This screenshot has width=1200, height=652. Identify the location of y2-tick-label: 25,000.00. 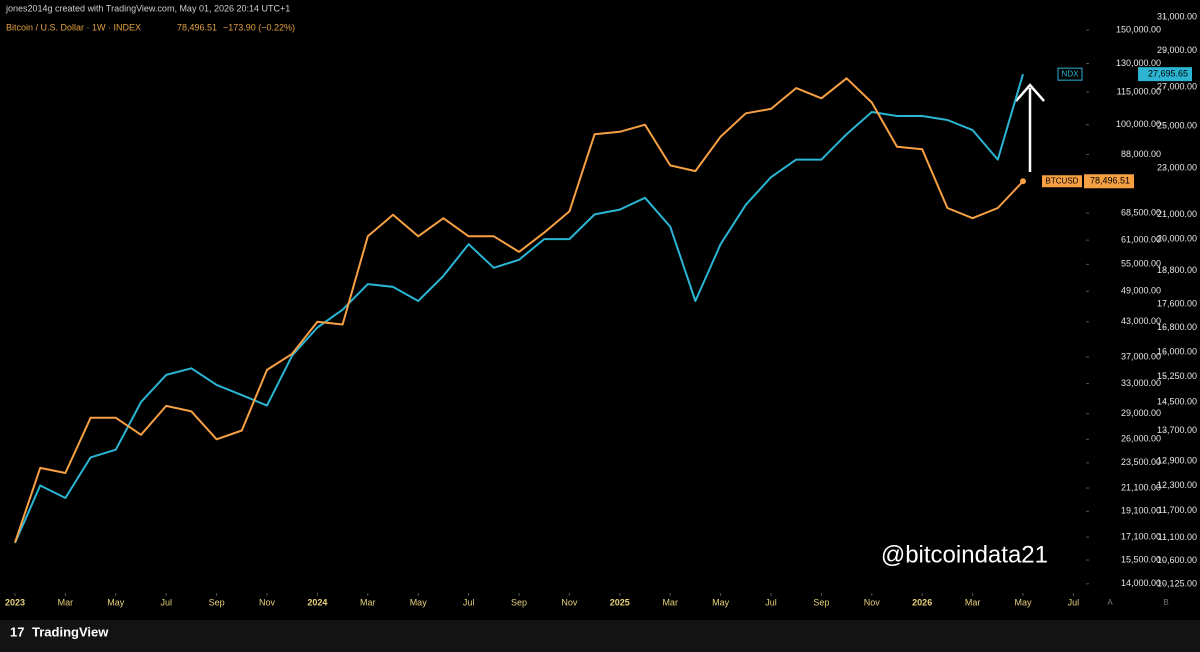
(1177, 125).